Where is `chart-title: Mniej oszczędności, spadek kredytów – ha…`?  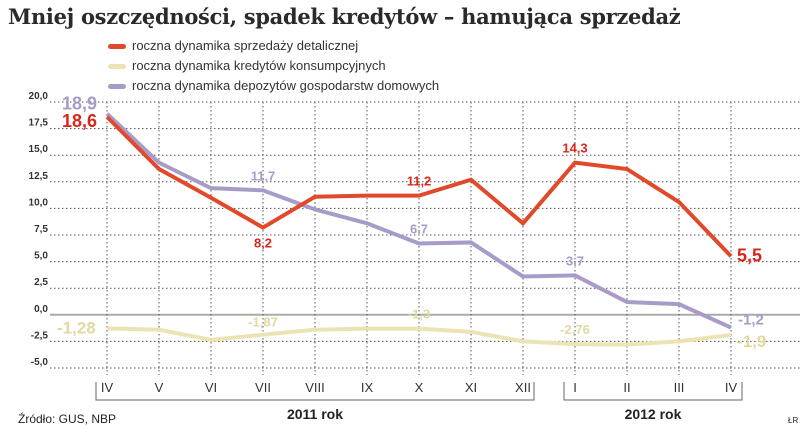 chart-title: Mniej oszczędności, spadek kredytów – ha… is located at coordinates (344, 16).